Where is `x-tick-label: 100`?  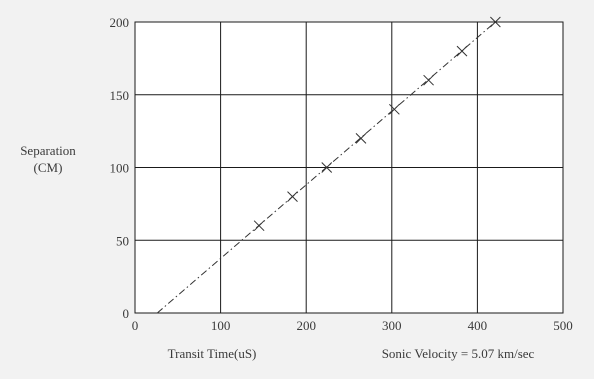 x-tick-label: 100 is located at coordinates (221, 325).